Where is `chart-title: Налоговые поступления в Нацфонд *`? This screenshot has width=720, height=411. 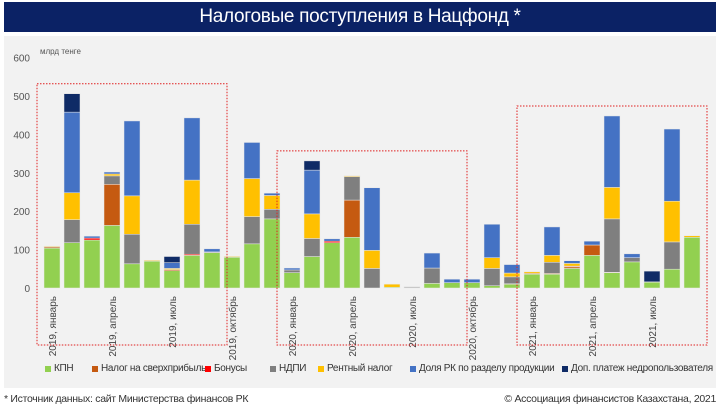 chart-title: Налоговые поступления в Нацфонд * is located at coordinates (360, 16).